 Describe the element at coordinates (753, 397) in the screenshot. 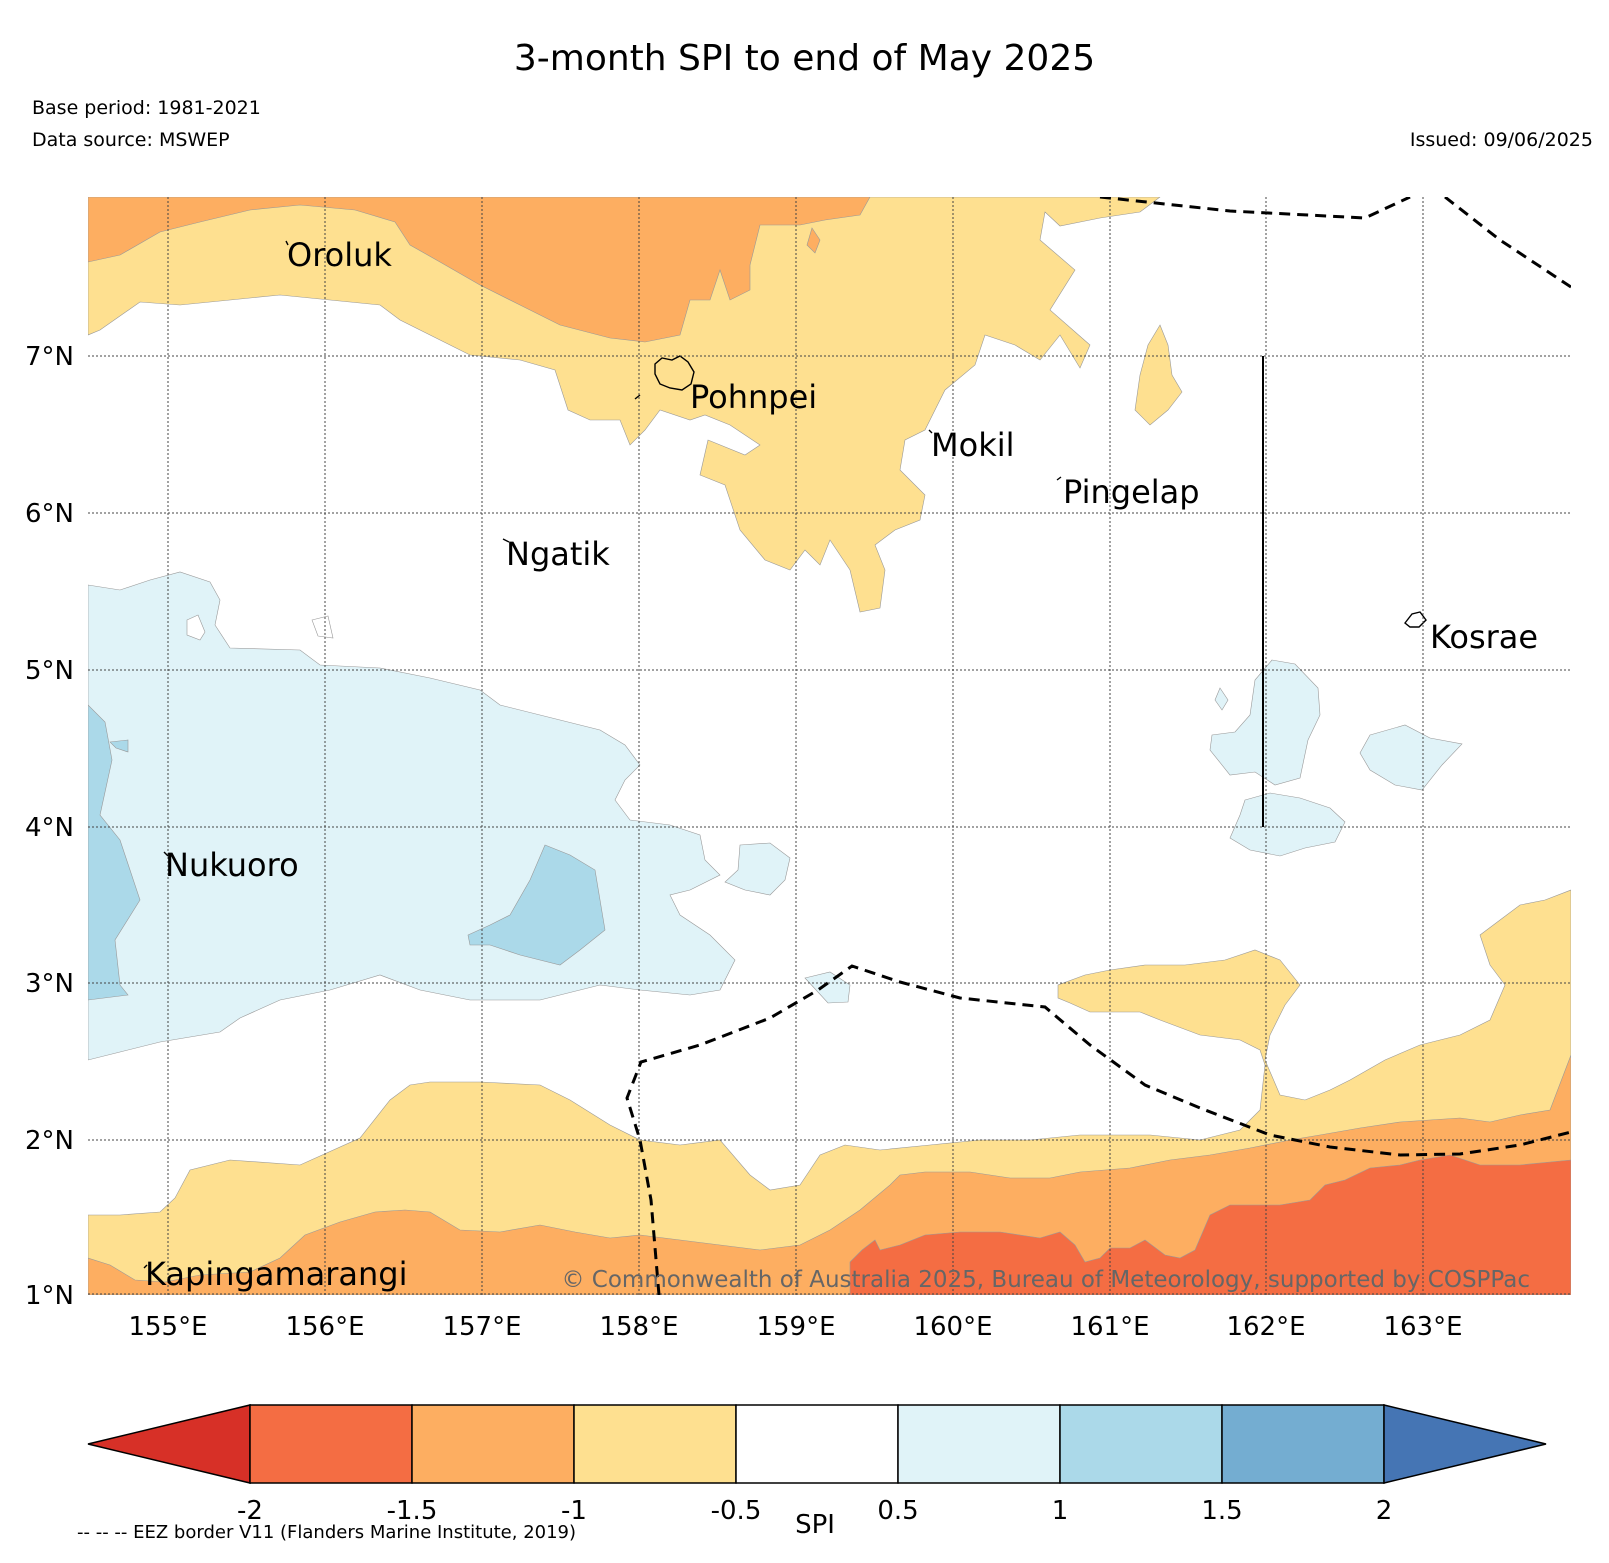

I see `place-label-pohnpei: Pohnpei` at that location.